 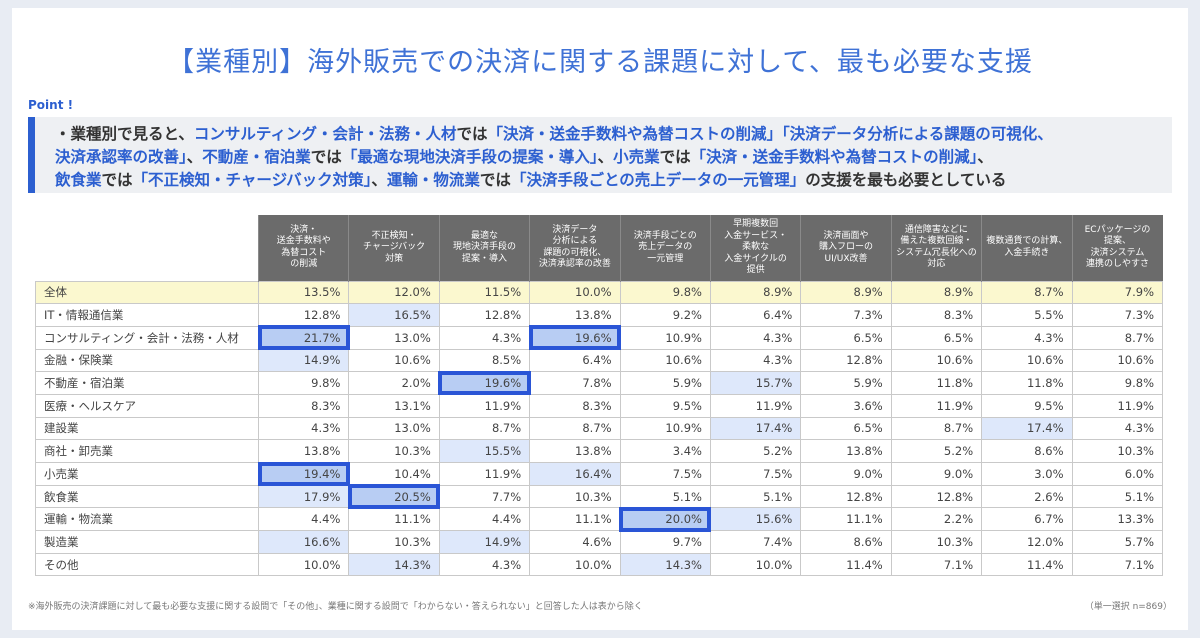 I want to click on table-cell: 14.9%, so click(x=484, y=542).